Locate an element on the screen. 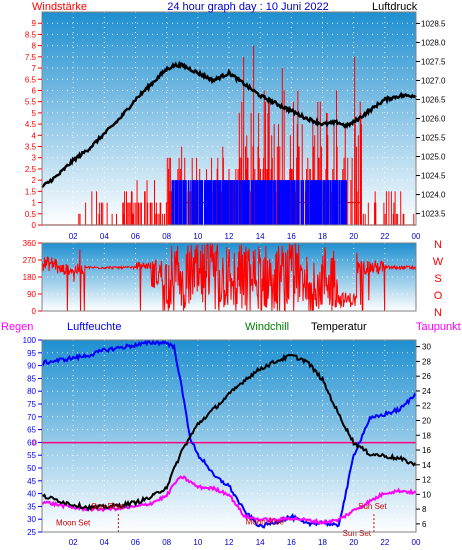  time-tick-label: 08 is located at coordinates (166, 542).